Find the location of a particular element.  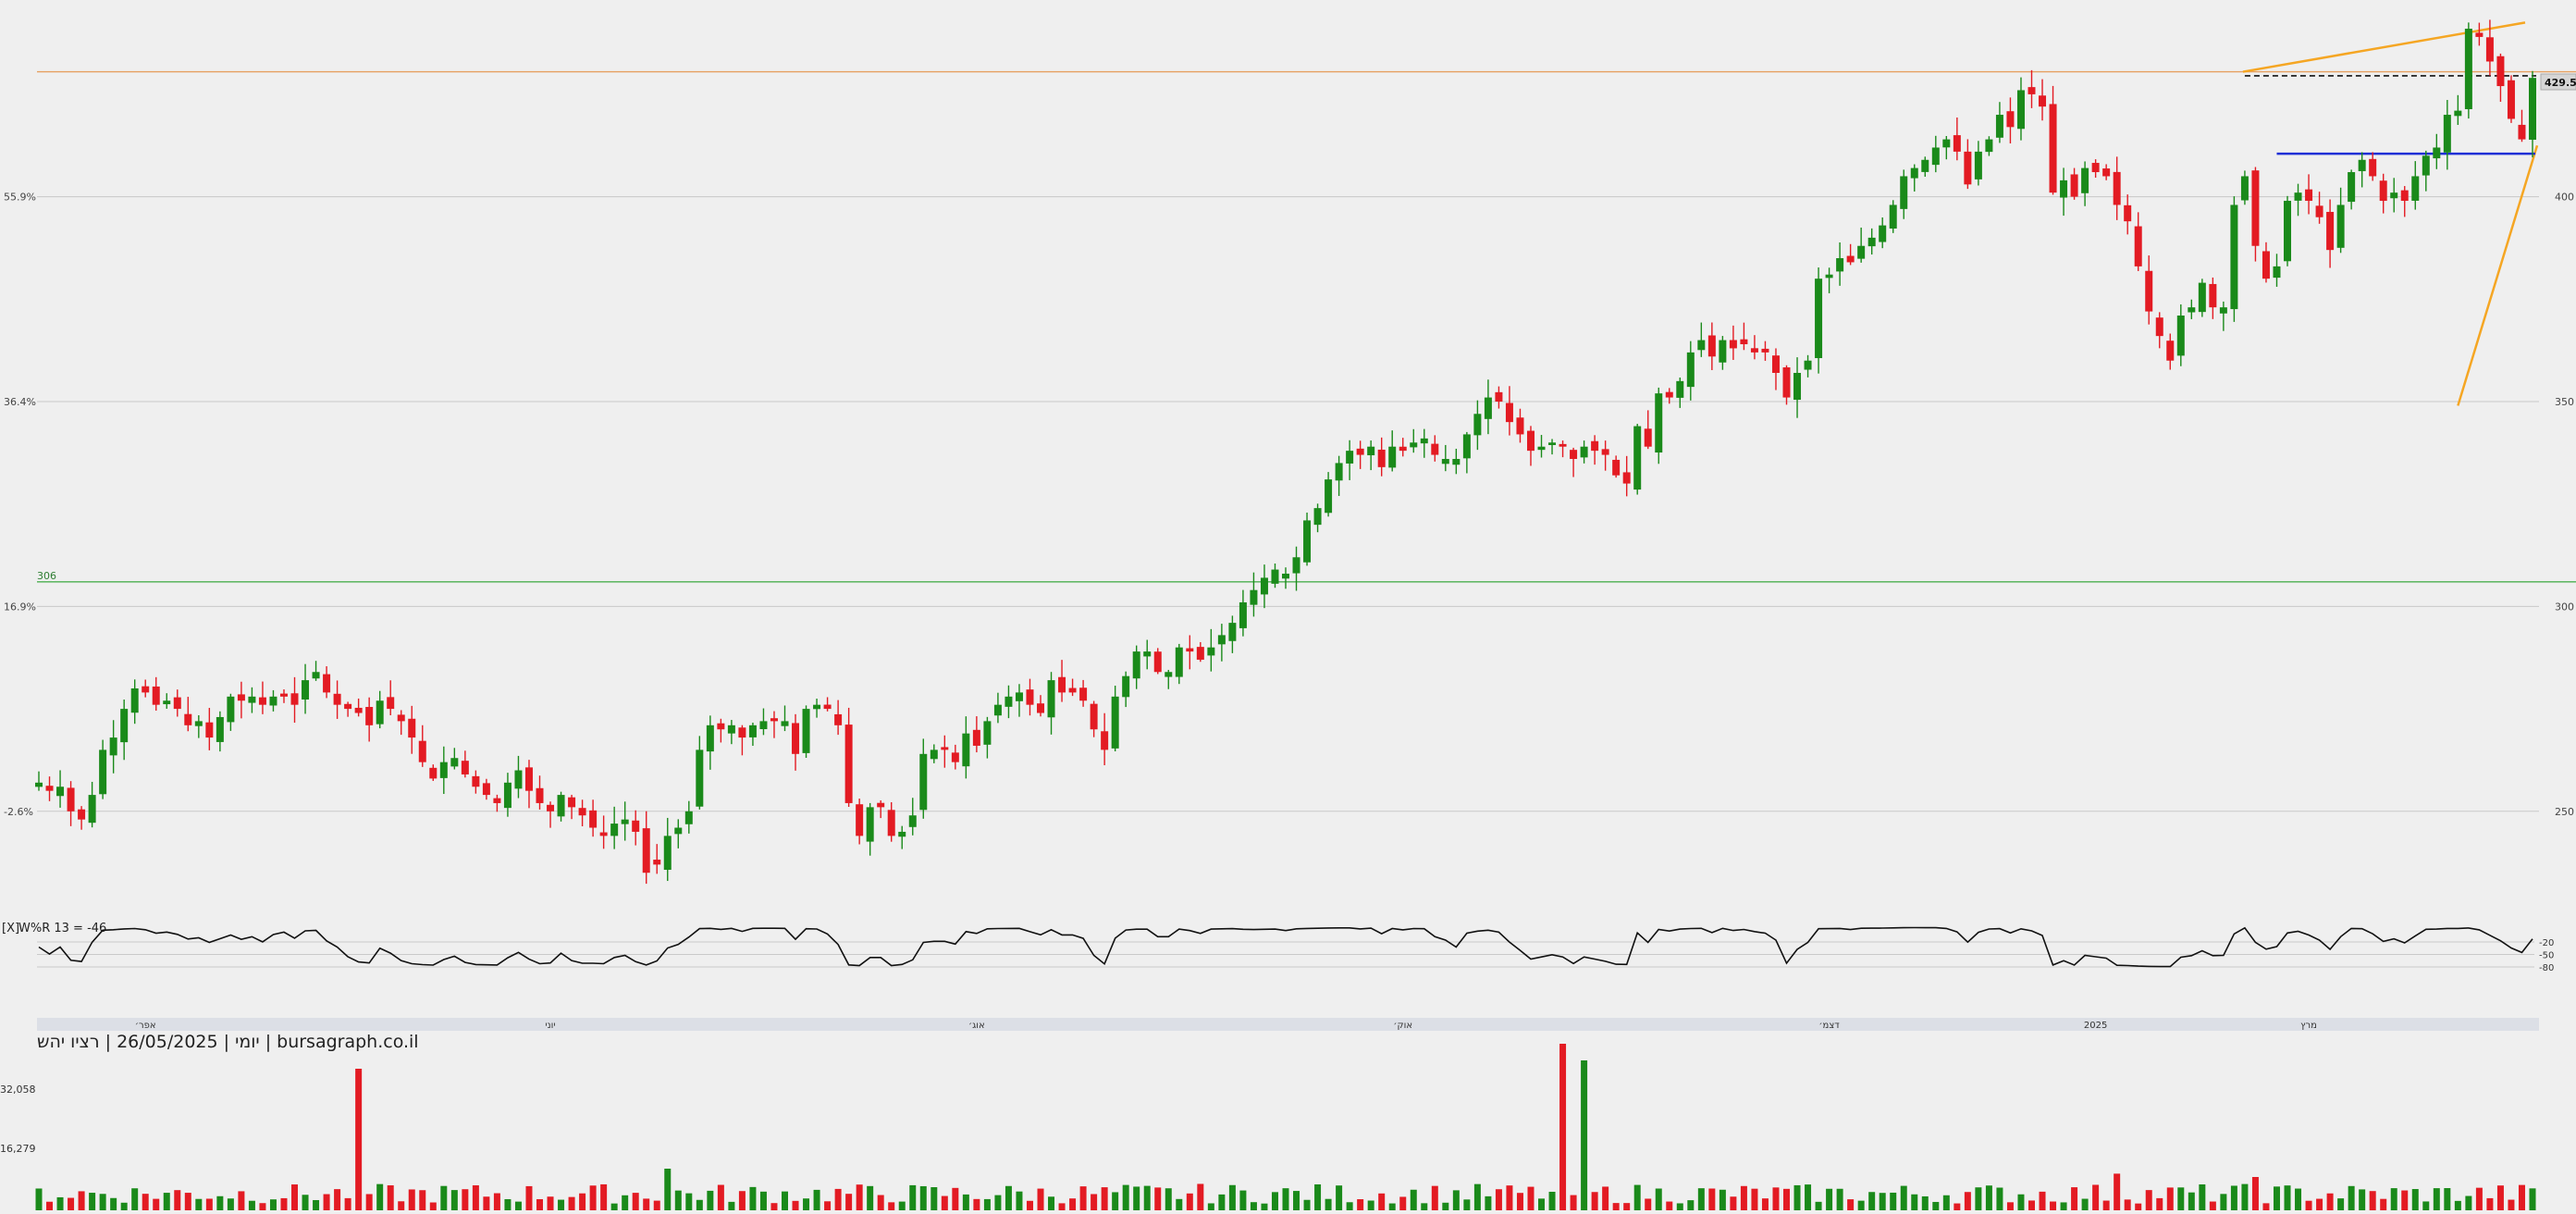

volume-tick-label: 16,279 is located at coordinates (18, 1149).